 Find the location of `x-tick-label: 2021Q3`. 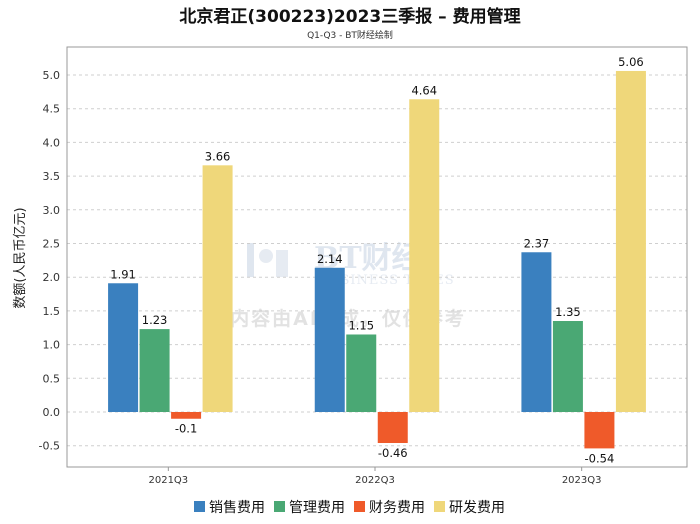

x-tick-label: 2021Q3 is located at coordinates (168, 480).